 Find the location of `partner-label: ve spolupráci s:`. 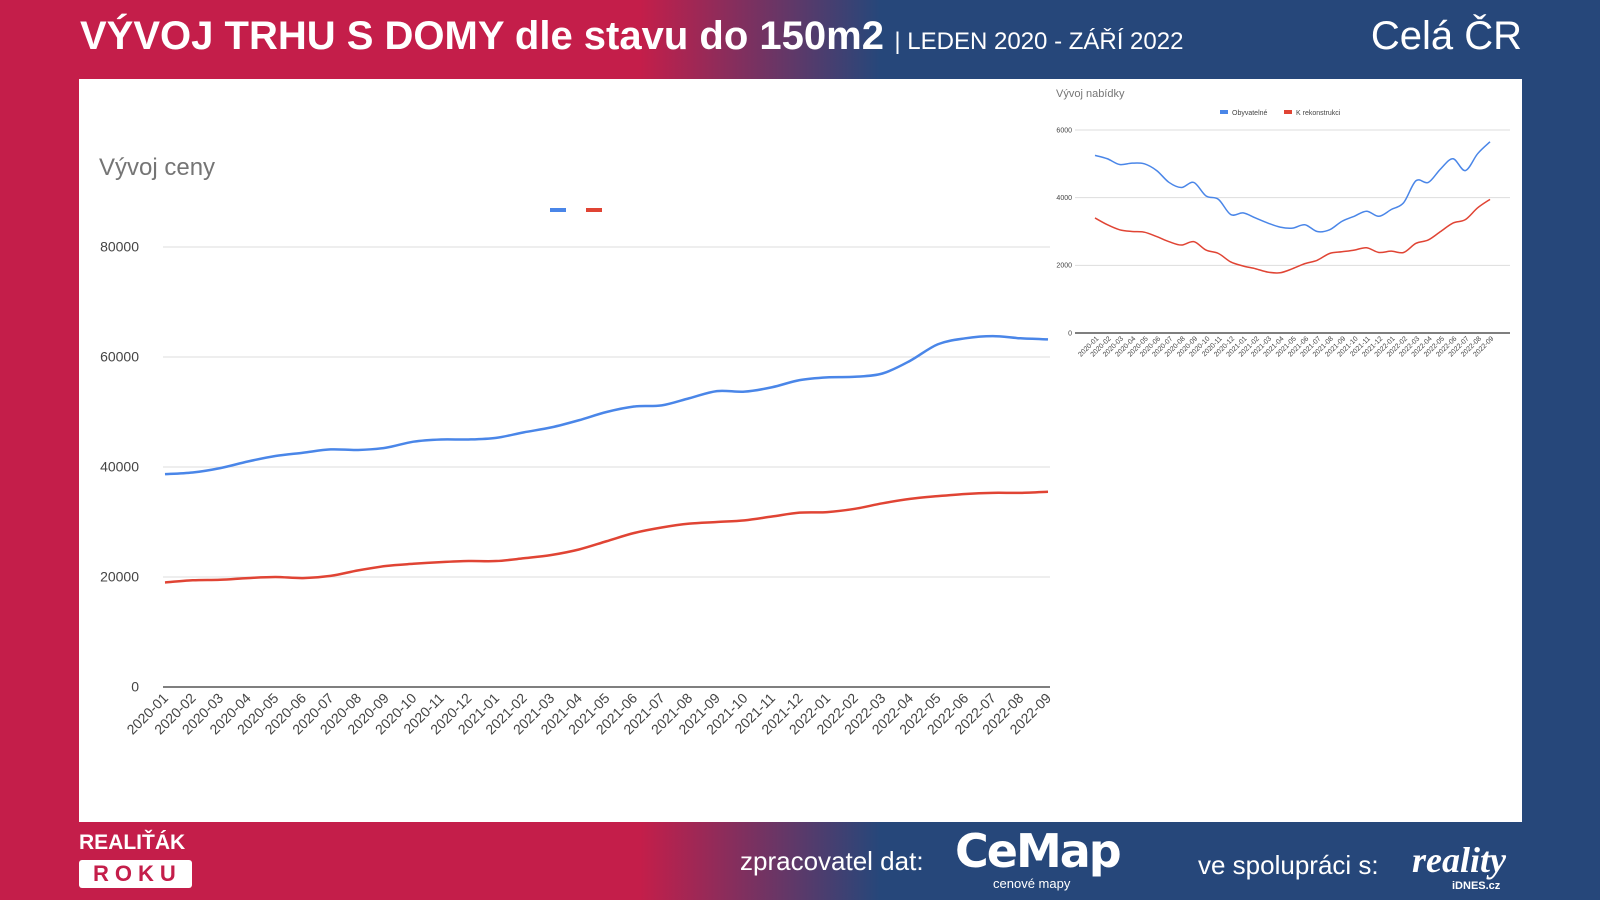

partner-label: ve spolupráci s: is located at coordinates (1288, 865).